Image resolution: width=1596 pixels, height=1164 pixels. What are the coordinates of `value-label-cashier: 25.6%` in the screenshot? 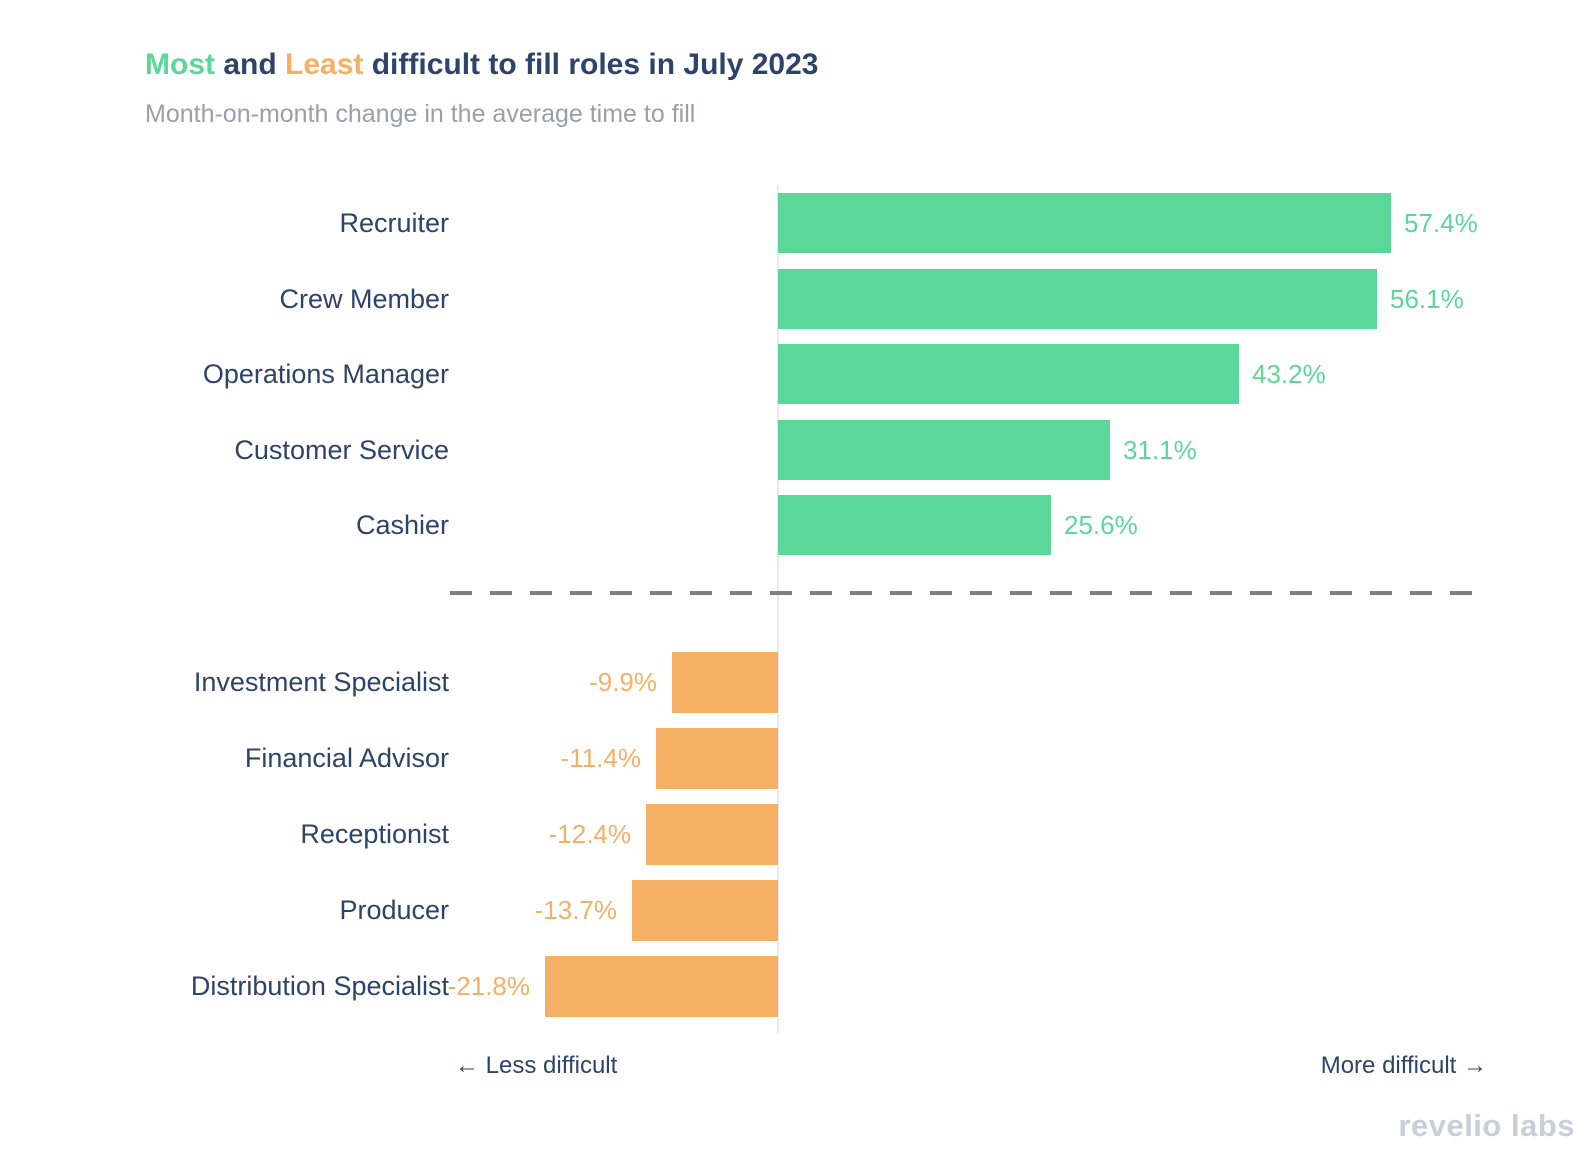 It's located at (1101, 525).